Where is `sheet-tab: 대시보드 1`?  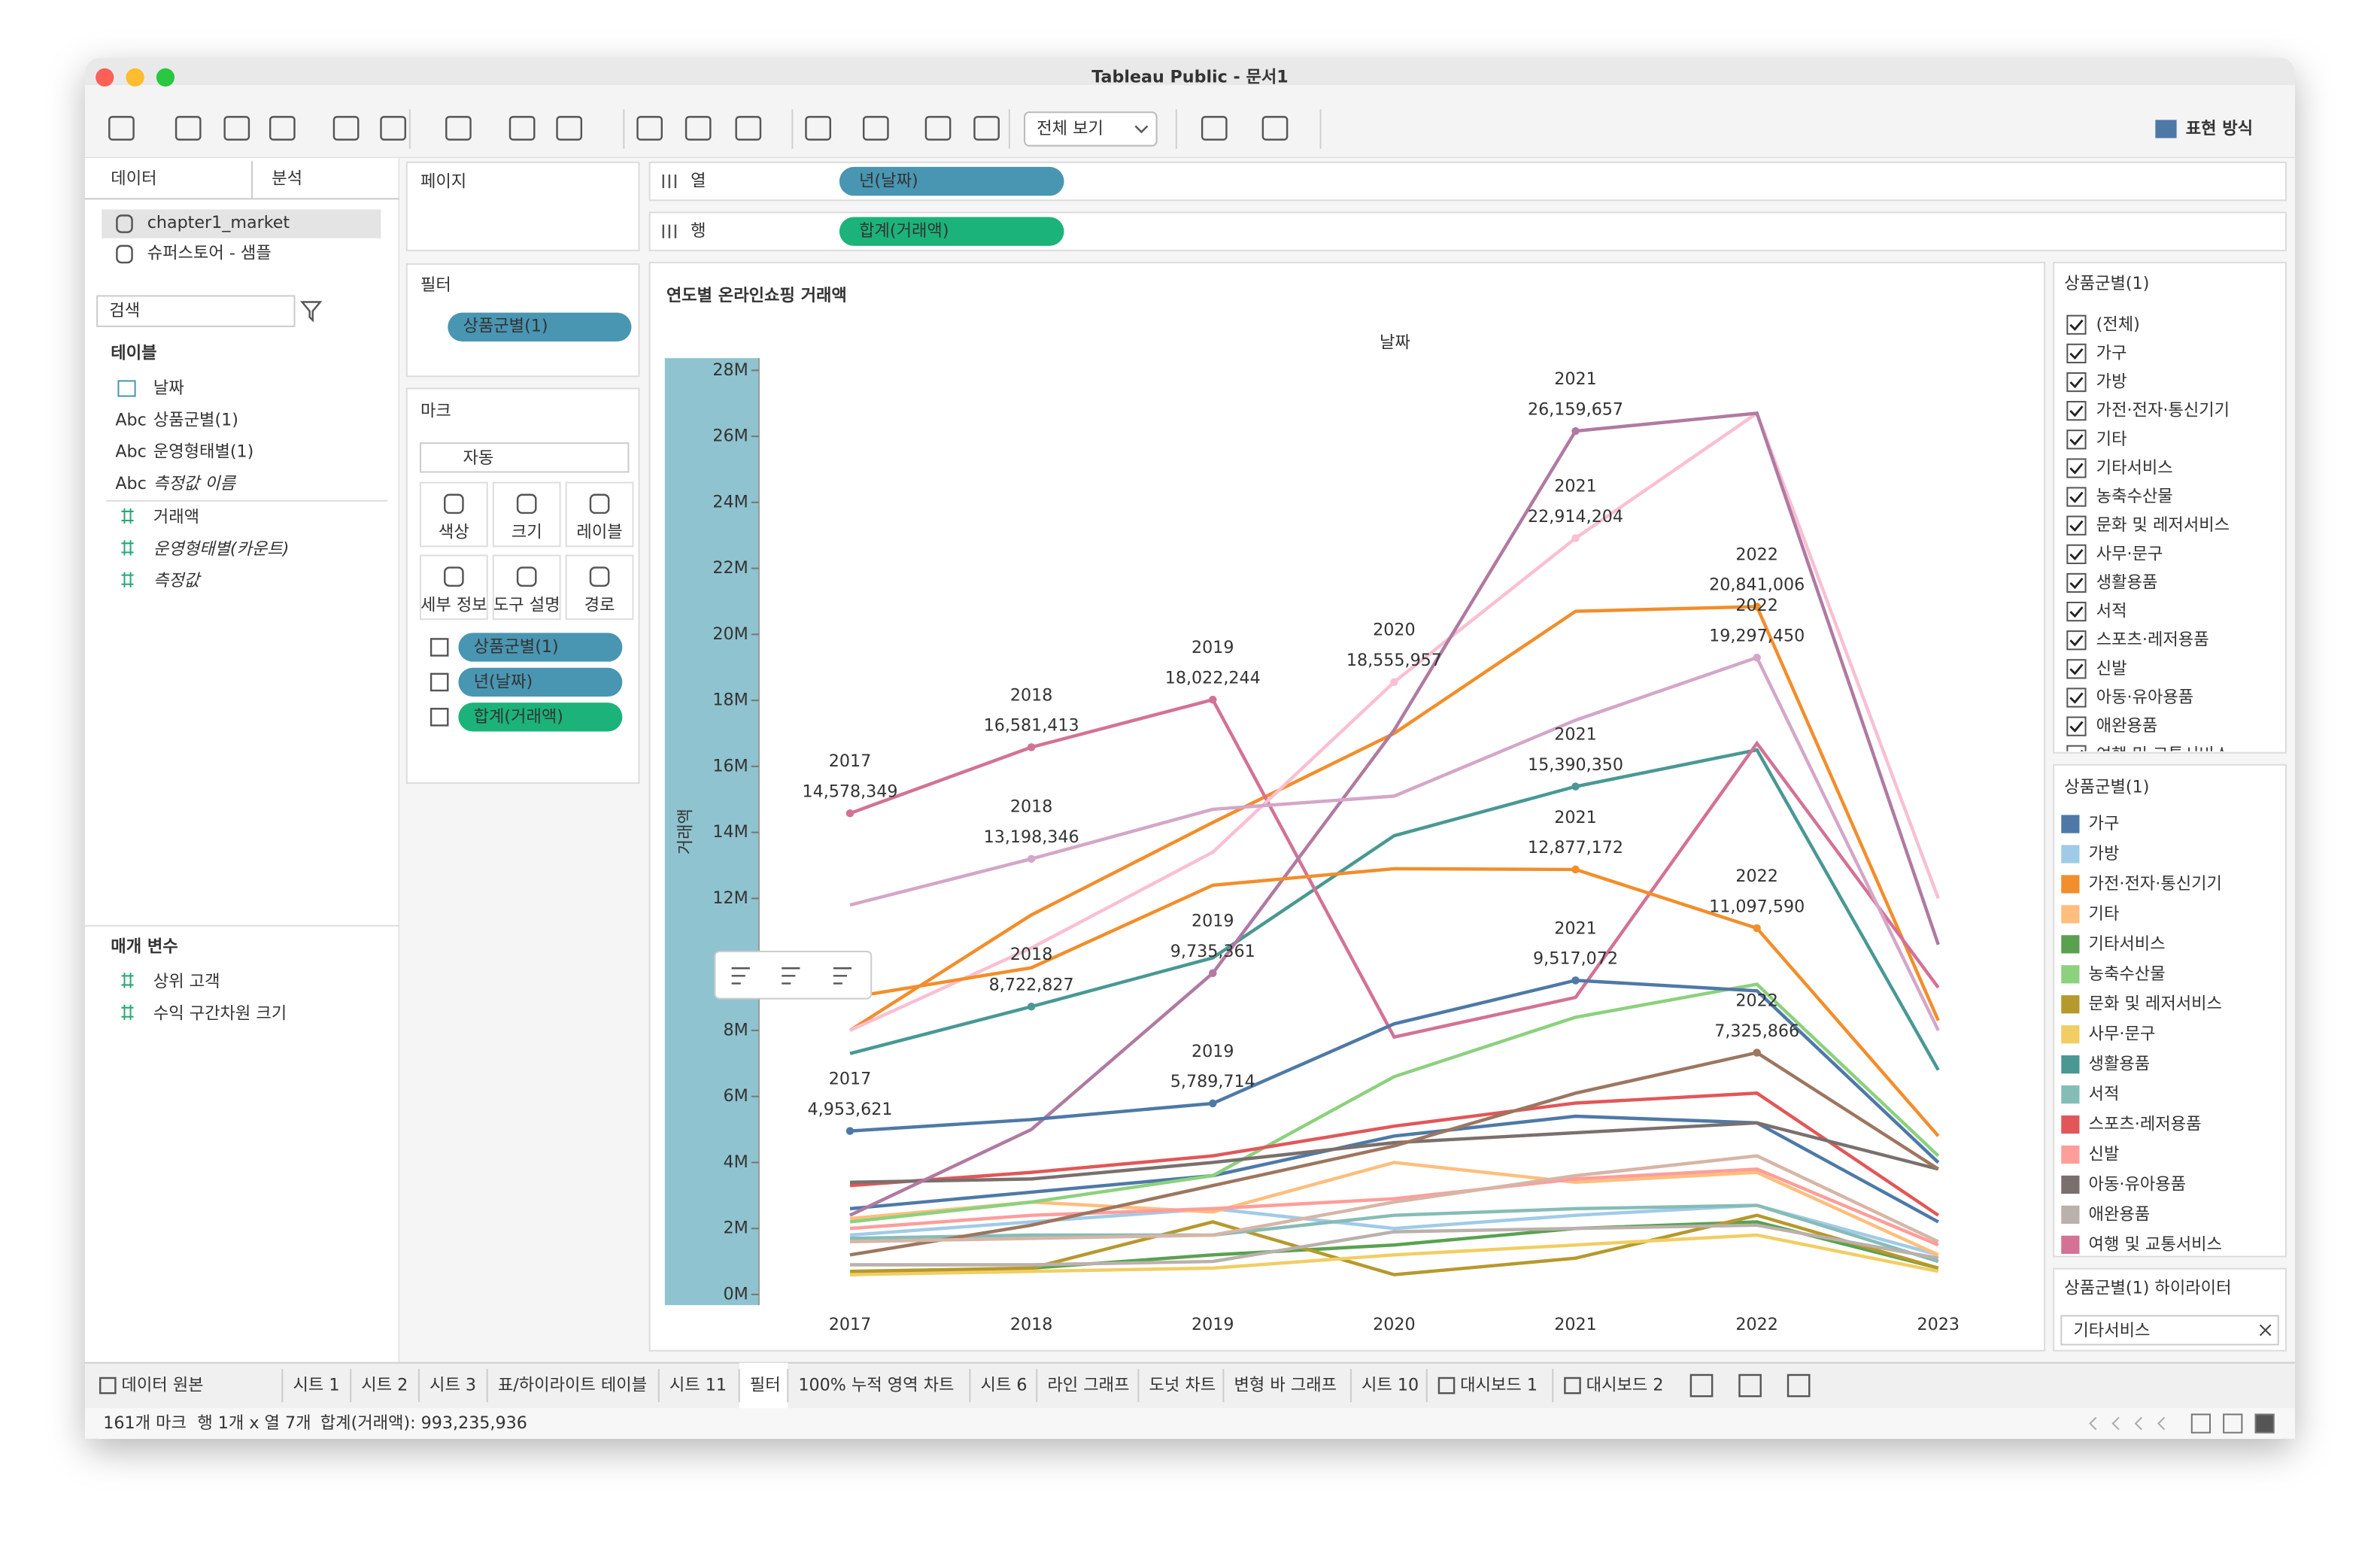
sheet-tab: 대시보드 1 is located at coordinates (1499, 1386).